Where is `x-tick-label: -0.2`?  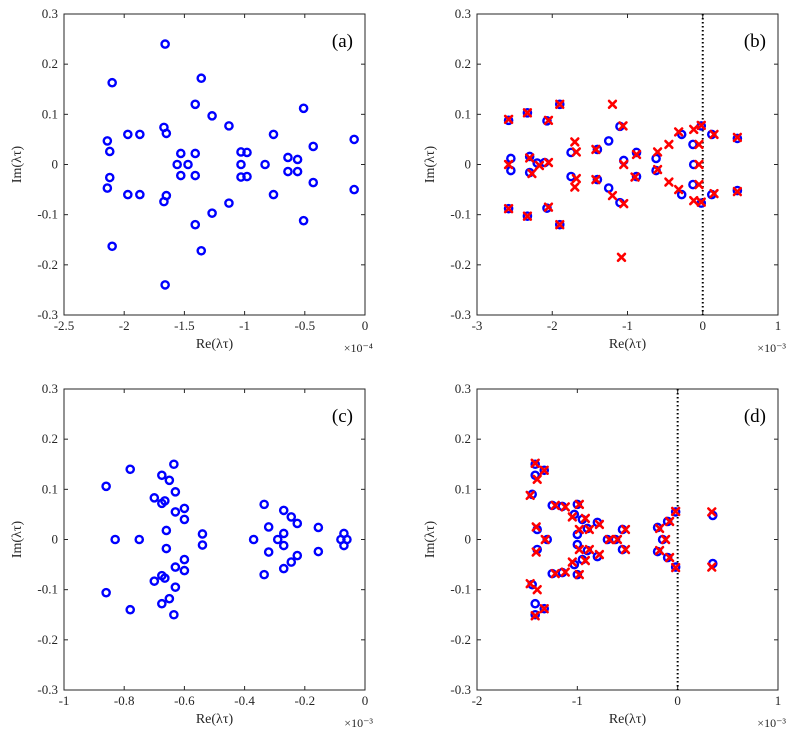
x-tick-label: -0.2 is located at coordinates (305, 700).